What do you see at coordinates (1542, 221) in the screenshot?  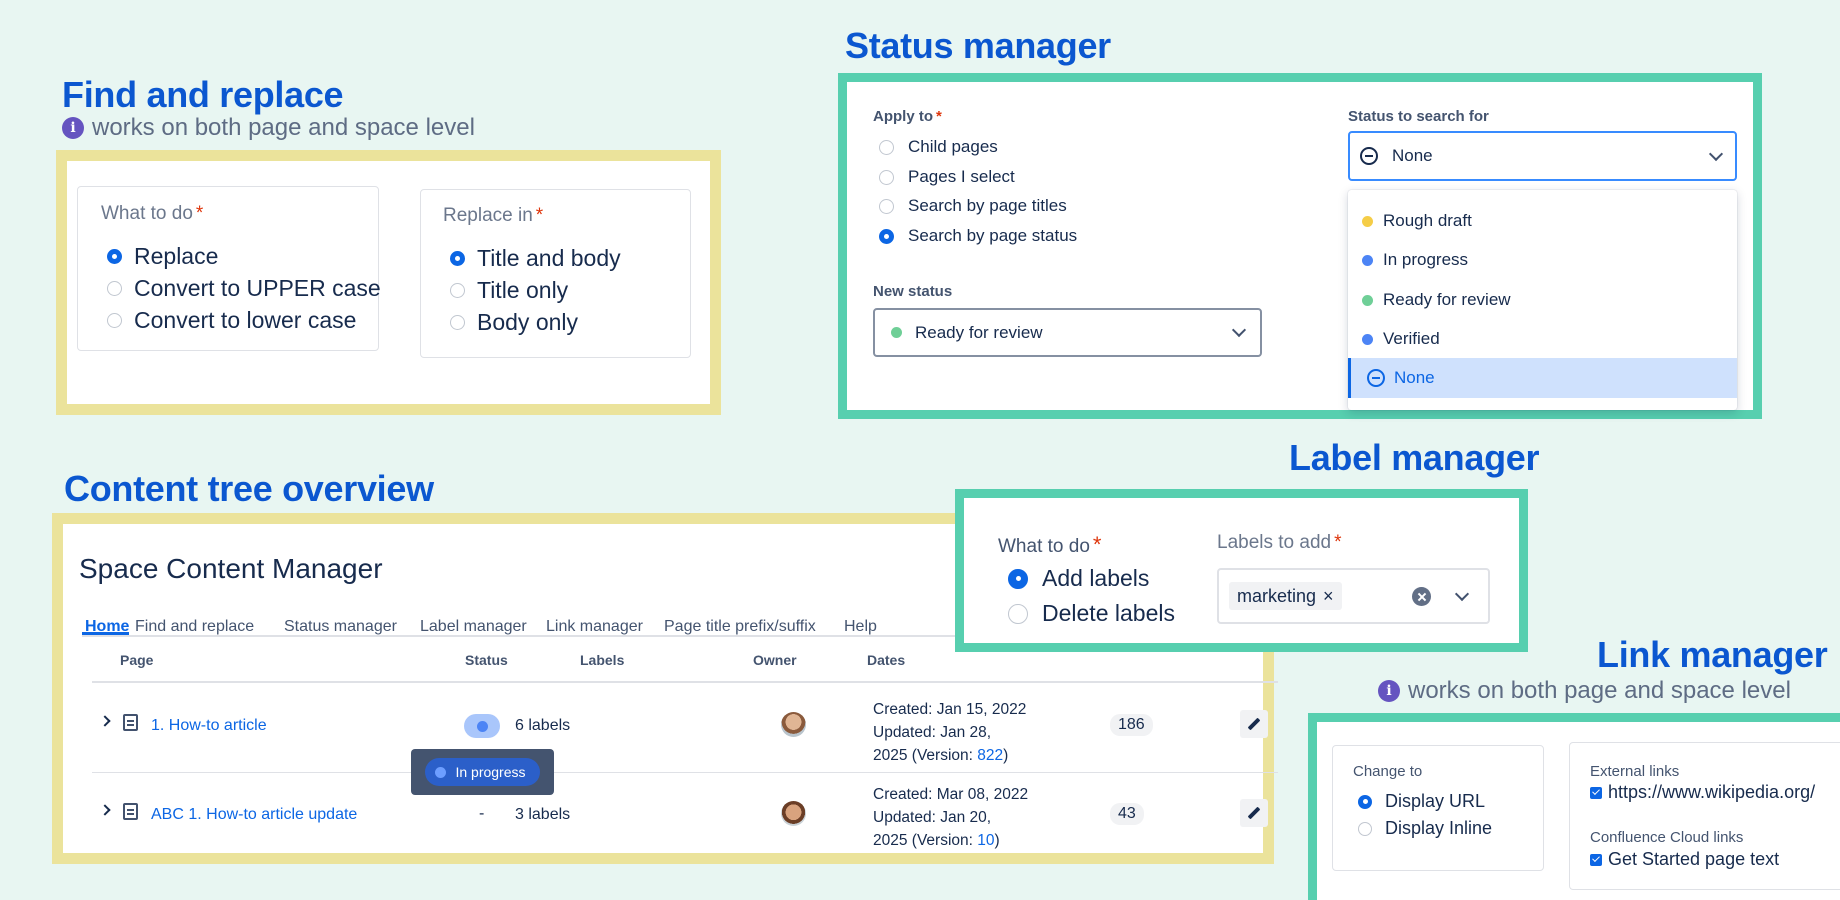 I see `dropdown-item-rough-draft: Rough draft` at bounding box center [1542, 221].